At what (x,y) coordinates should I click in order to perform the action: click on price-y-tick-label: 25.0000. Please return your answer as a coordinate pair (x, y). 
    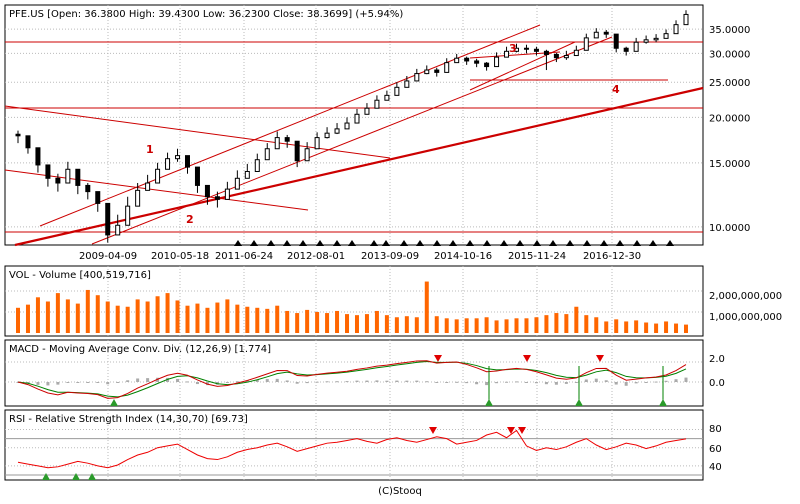
    Looking at the image, I should click on (729, 83).